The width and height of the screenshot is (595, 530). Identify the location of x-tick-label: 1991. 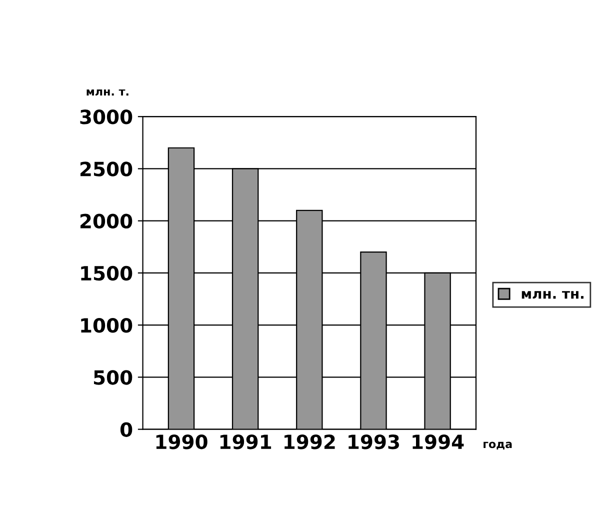
(246, 442).